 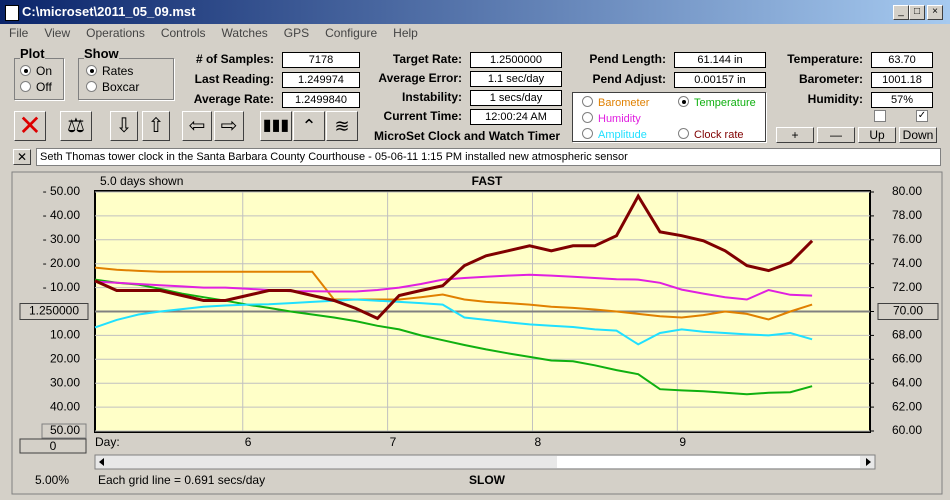 I want to click on y2-tick-label: 62.00, so click(x=907, y=406).